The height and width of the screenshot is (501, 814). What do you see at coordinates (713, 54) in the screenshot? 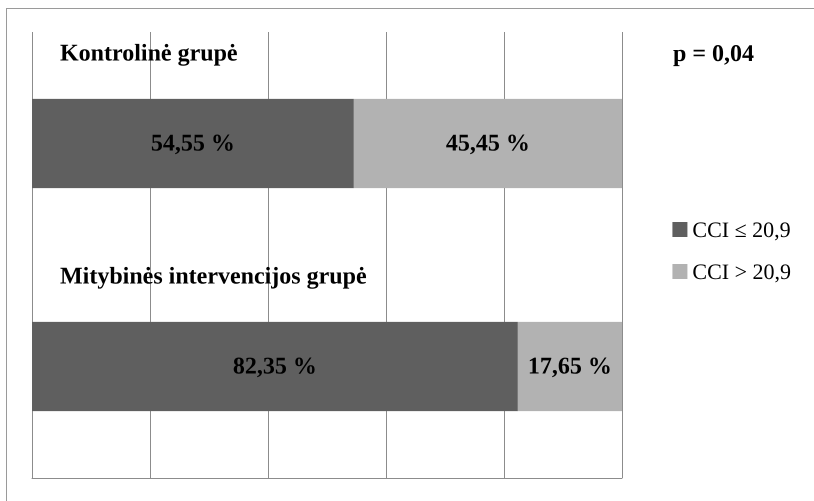
I see `text: p = 0,04` at bounding box center [713, 54].